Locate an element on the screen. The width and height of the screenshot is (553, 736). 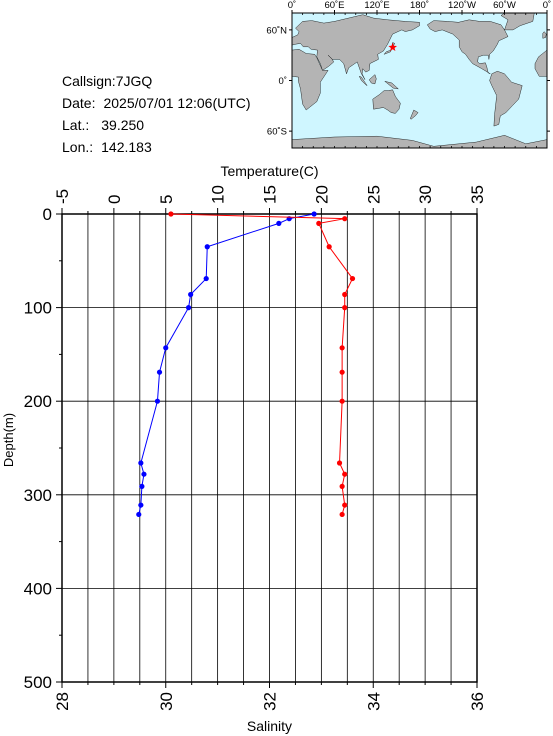
lat-label: Lat.: is located at coordinates (76, 125).